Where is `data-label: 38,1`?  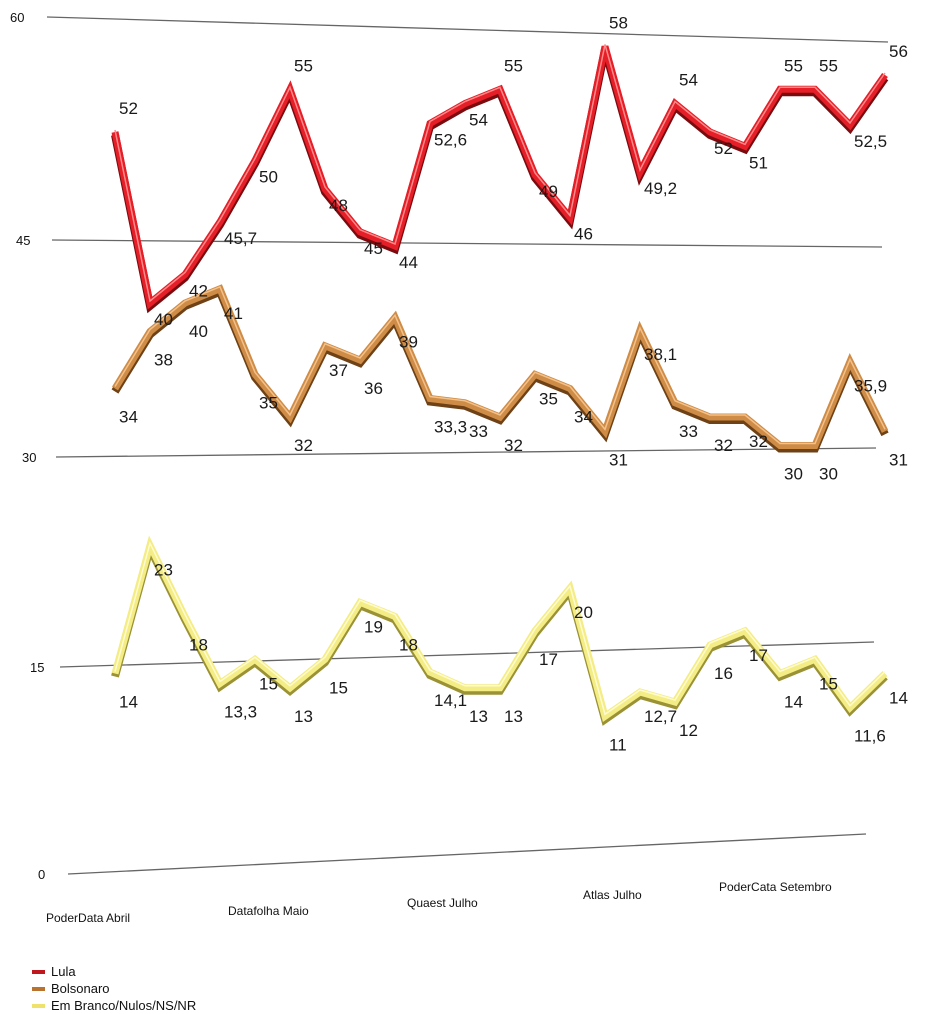 data-label: 38,1 is located at coordinates (660, 354).